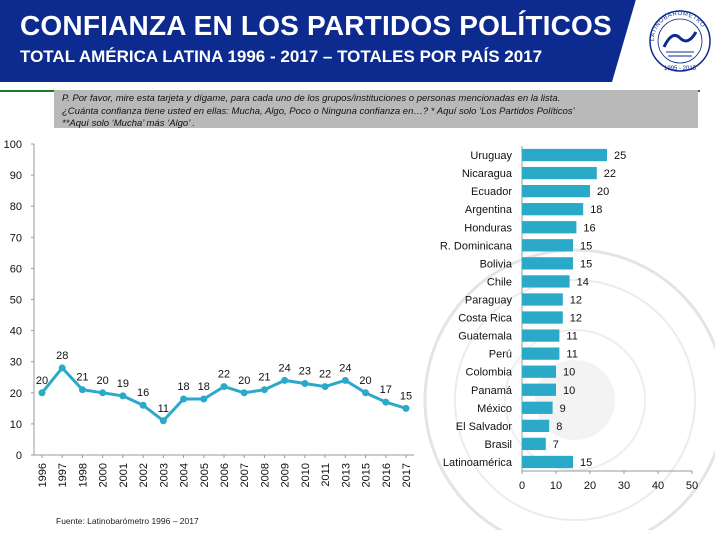  What do you see at coordinates (386, 390) in the screenshot?
I see `data-label: 17` at bounding box center [386, 390].